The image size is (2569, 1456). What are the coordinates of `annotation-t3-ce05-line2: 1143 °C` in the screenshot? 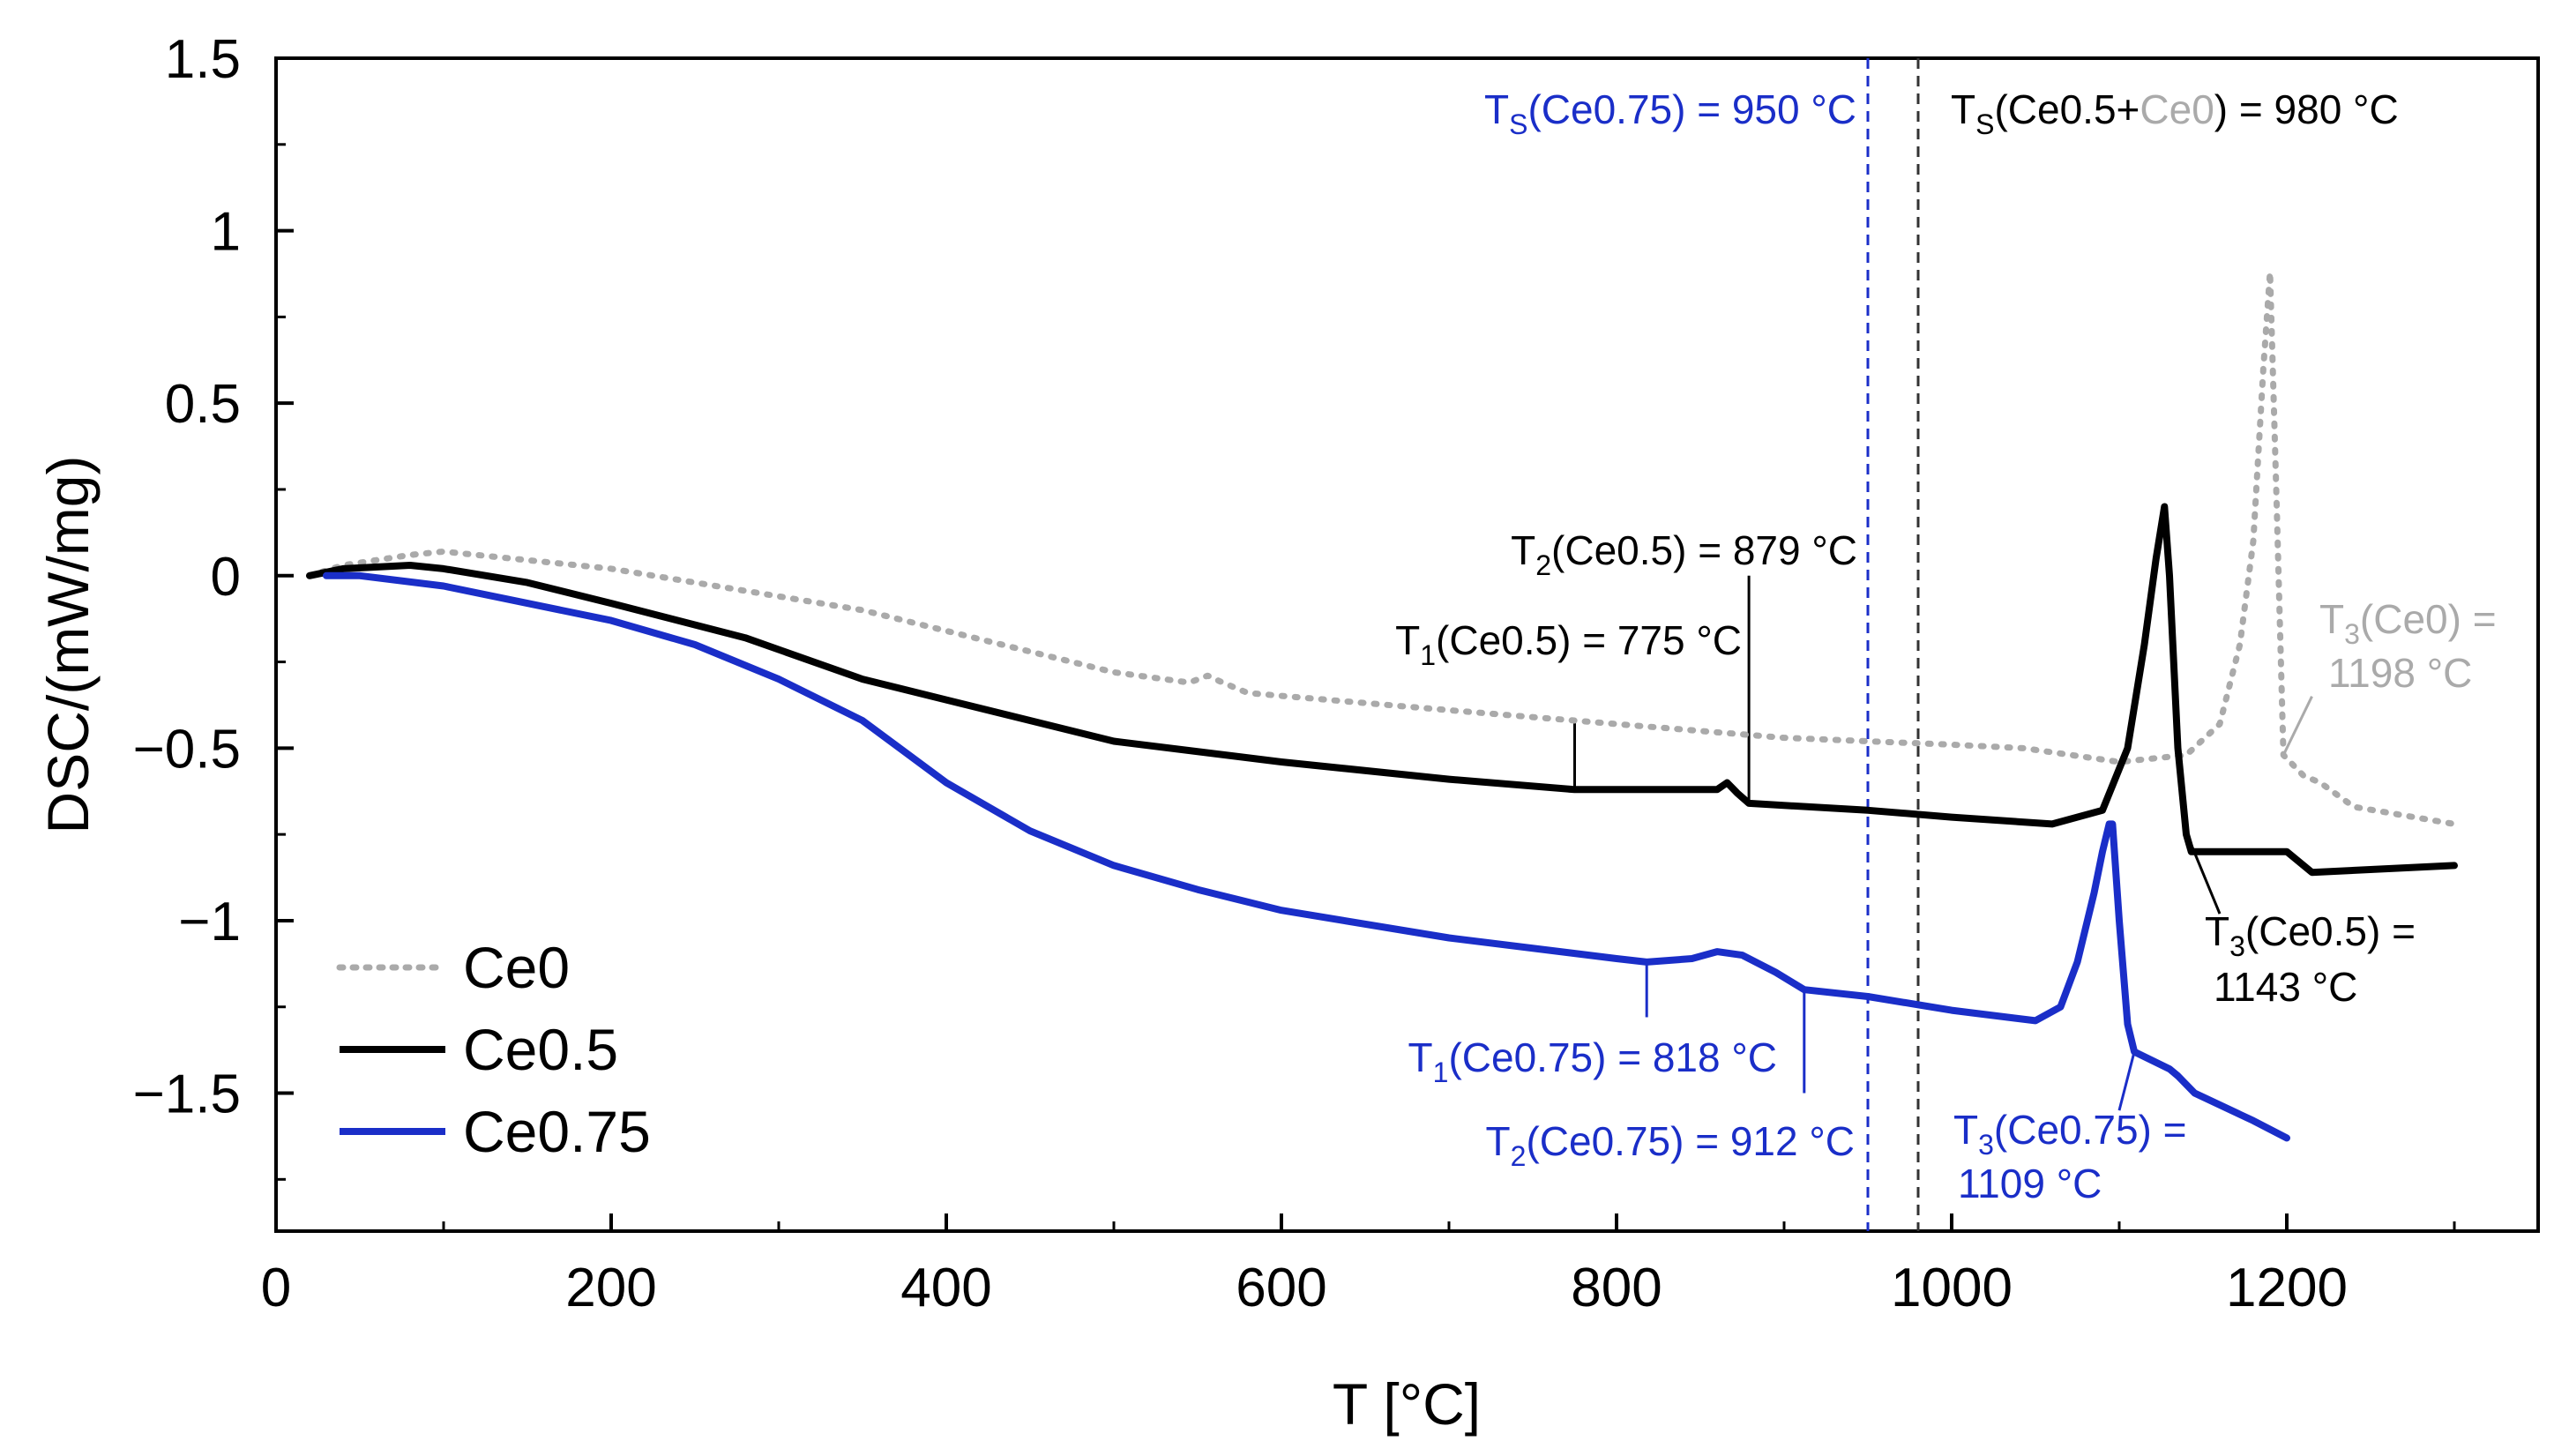 It's located at (2285, 987).